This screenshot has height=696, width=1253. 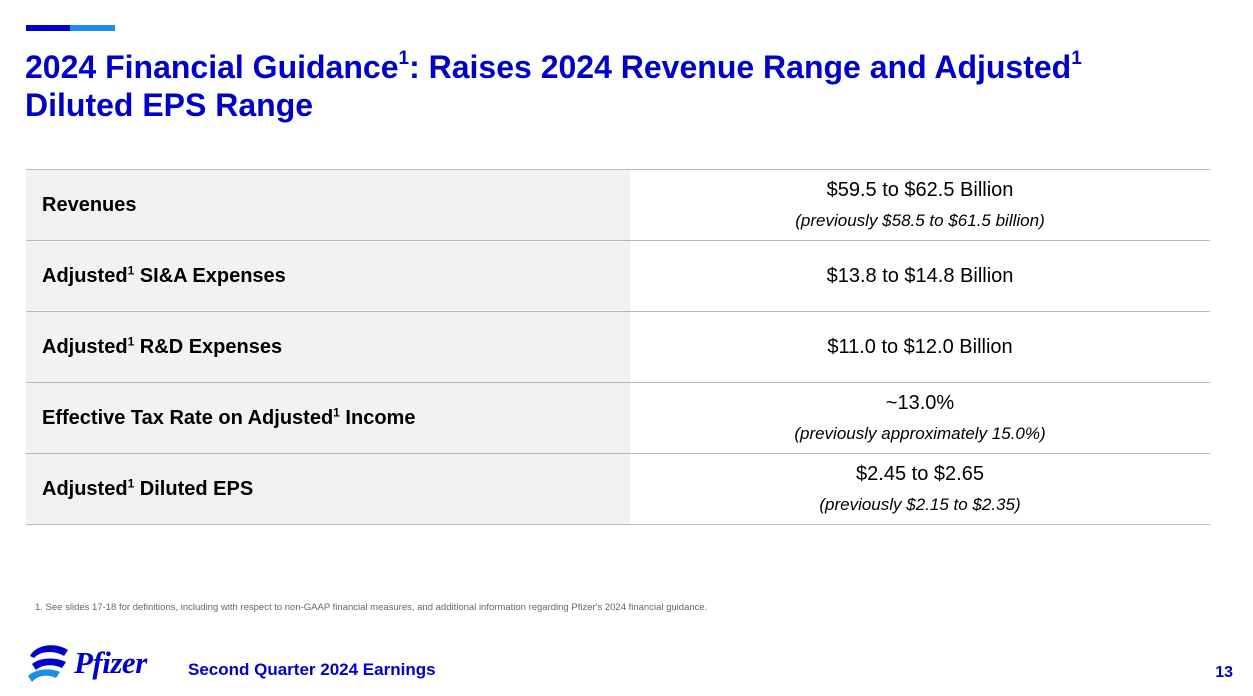 I want to click on accent-bar, so click(x=70, y=28).